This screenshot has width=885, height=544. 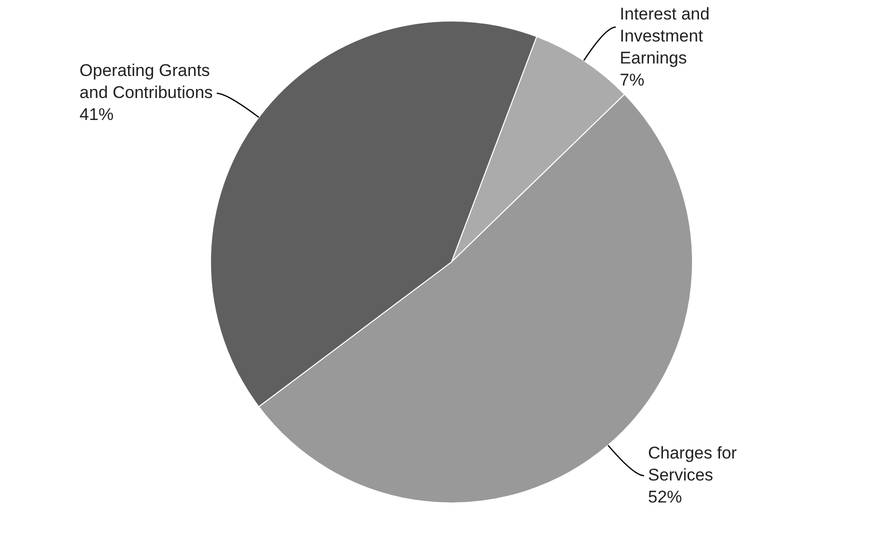 What do you see at coordinates (632, 80) in the screenshot?
I see `data-label: 7%` at bounding box center [632, 80].